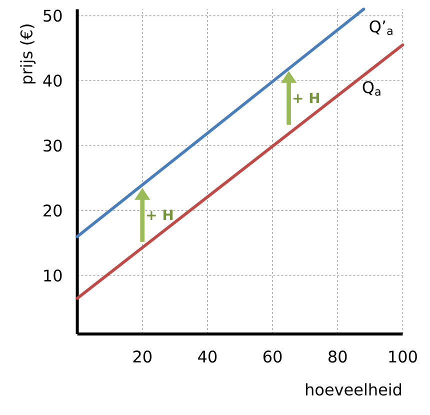  Describe the element at coordinates (272, 356) in the screenshot. I see `x-tick-label: 60` at that location.